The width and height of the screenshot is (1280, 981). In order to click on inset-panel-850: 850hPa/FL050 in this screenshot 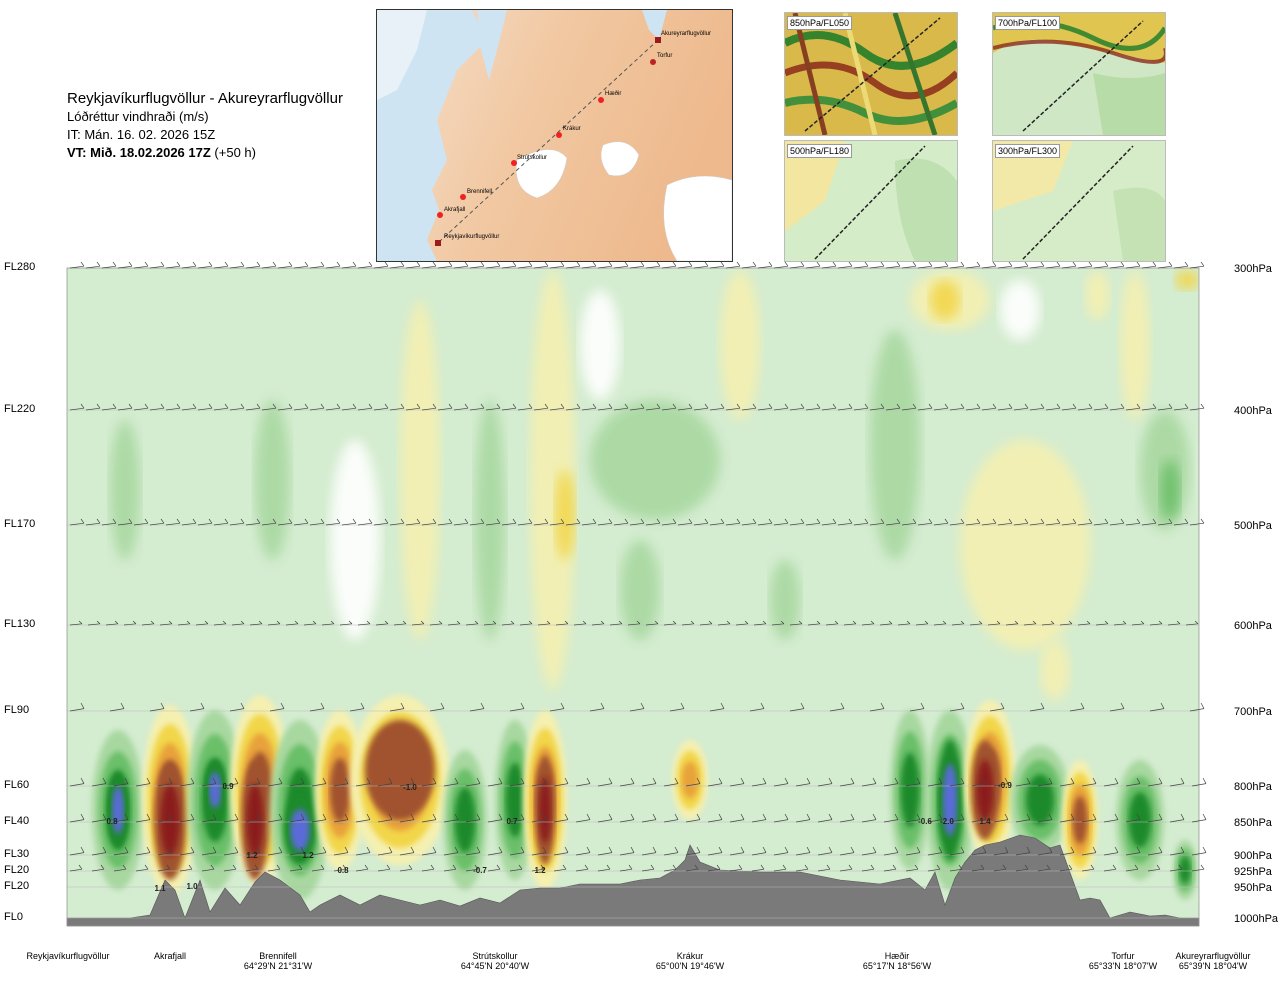, I will do `click(871, 74)`.